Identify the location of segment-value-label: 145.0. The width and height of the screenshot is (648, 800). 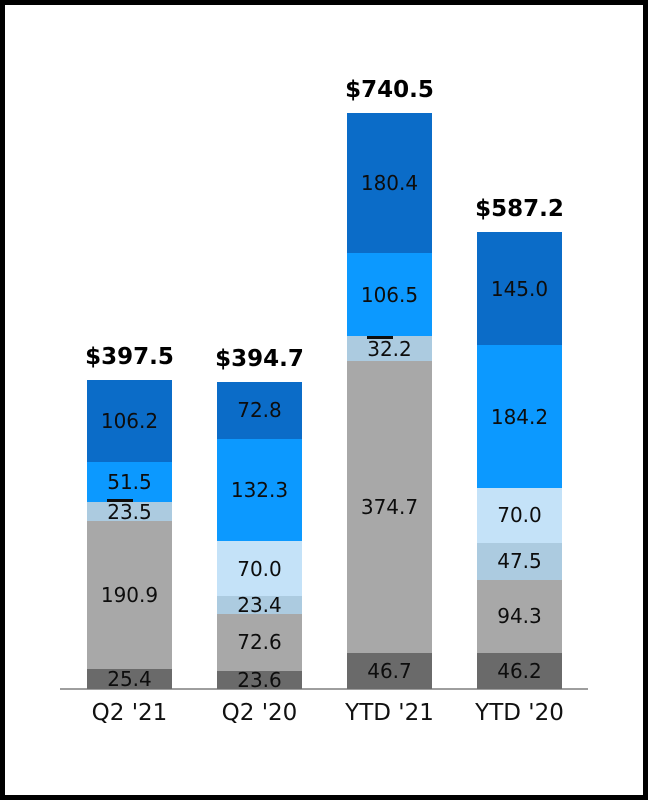
(519, 288).